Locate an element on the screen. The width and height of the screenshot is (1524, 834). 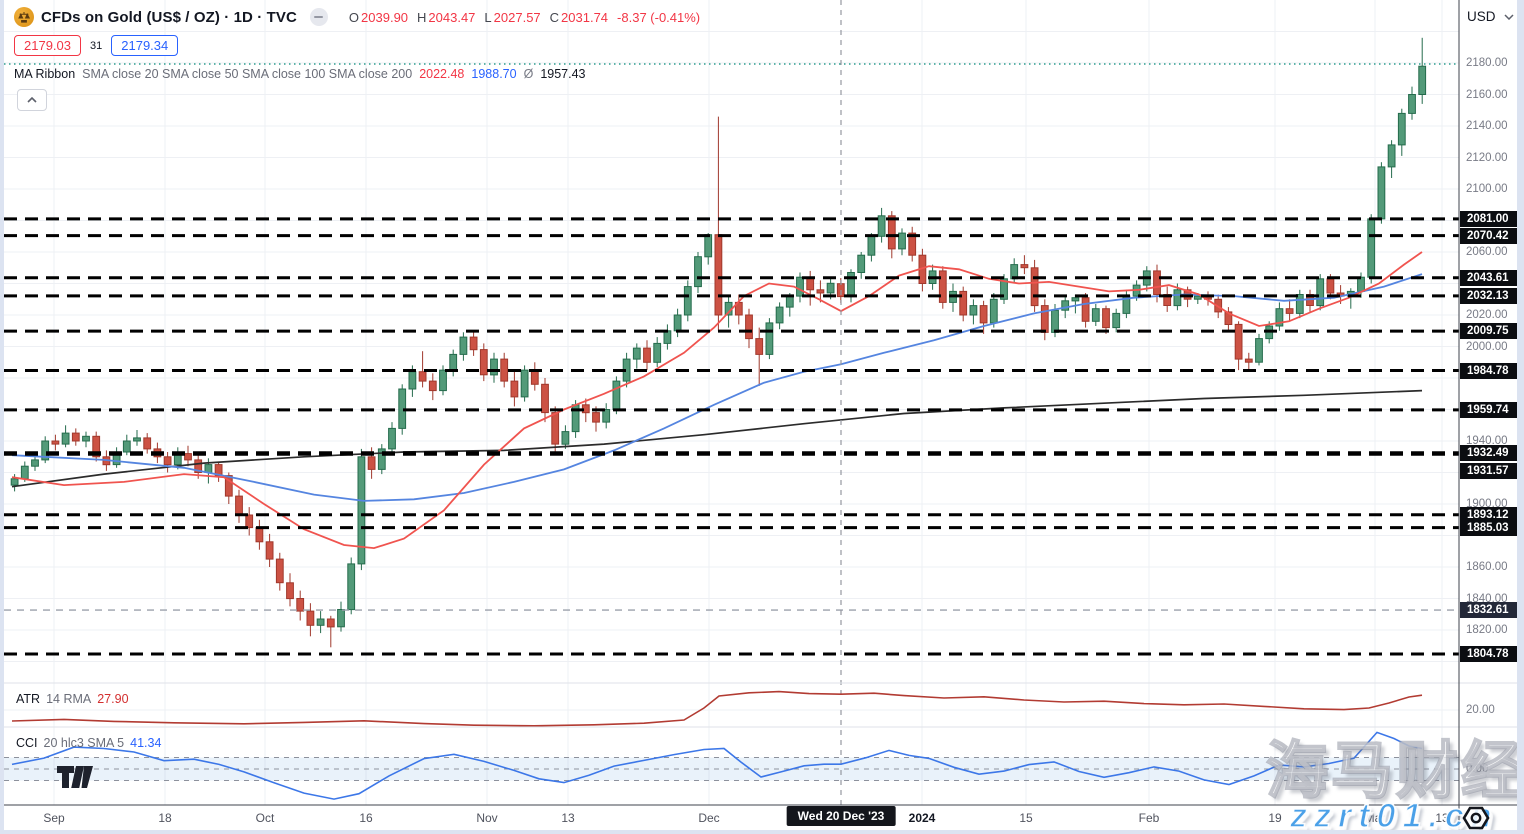
currency-selector: USD is located at coordinates (1490, 16).